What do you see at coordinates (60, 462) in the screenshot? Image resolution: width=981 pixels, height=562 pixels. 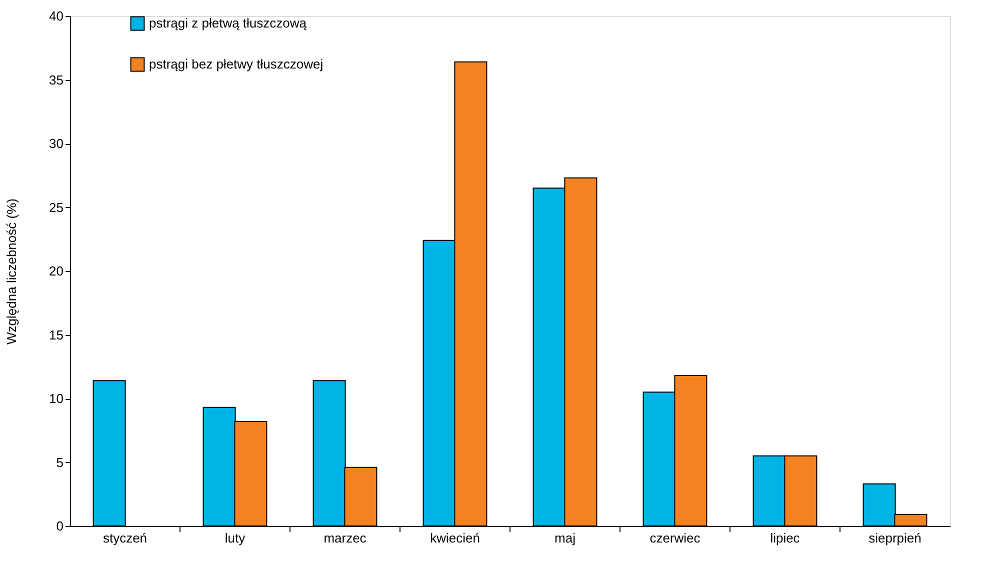 I see `y-tick-label: 5` at bounding box center [60, 462].